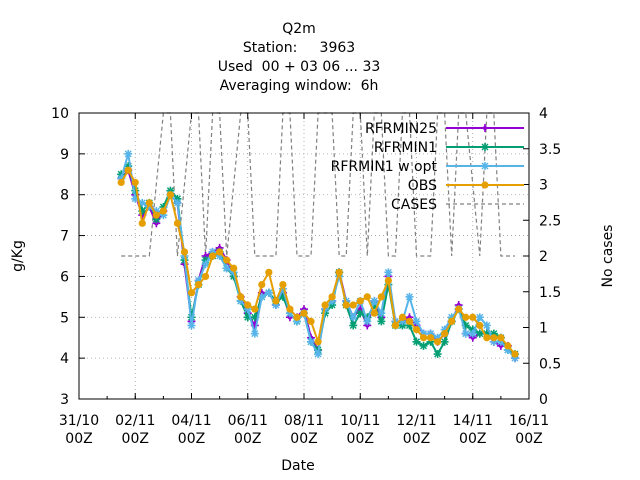 This screenshot has width=640, height=480. I want to click on legend: RFRMIN25 RFRMIN1 RFRMIN1 w opt OBS CASES, so click(427, 167).